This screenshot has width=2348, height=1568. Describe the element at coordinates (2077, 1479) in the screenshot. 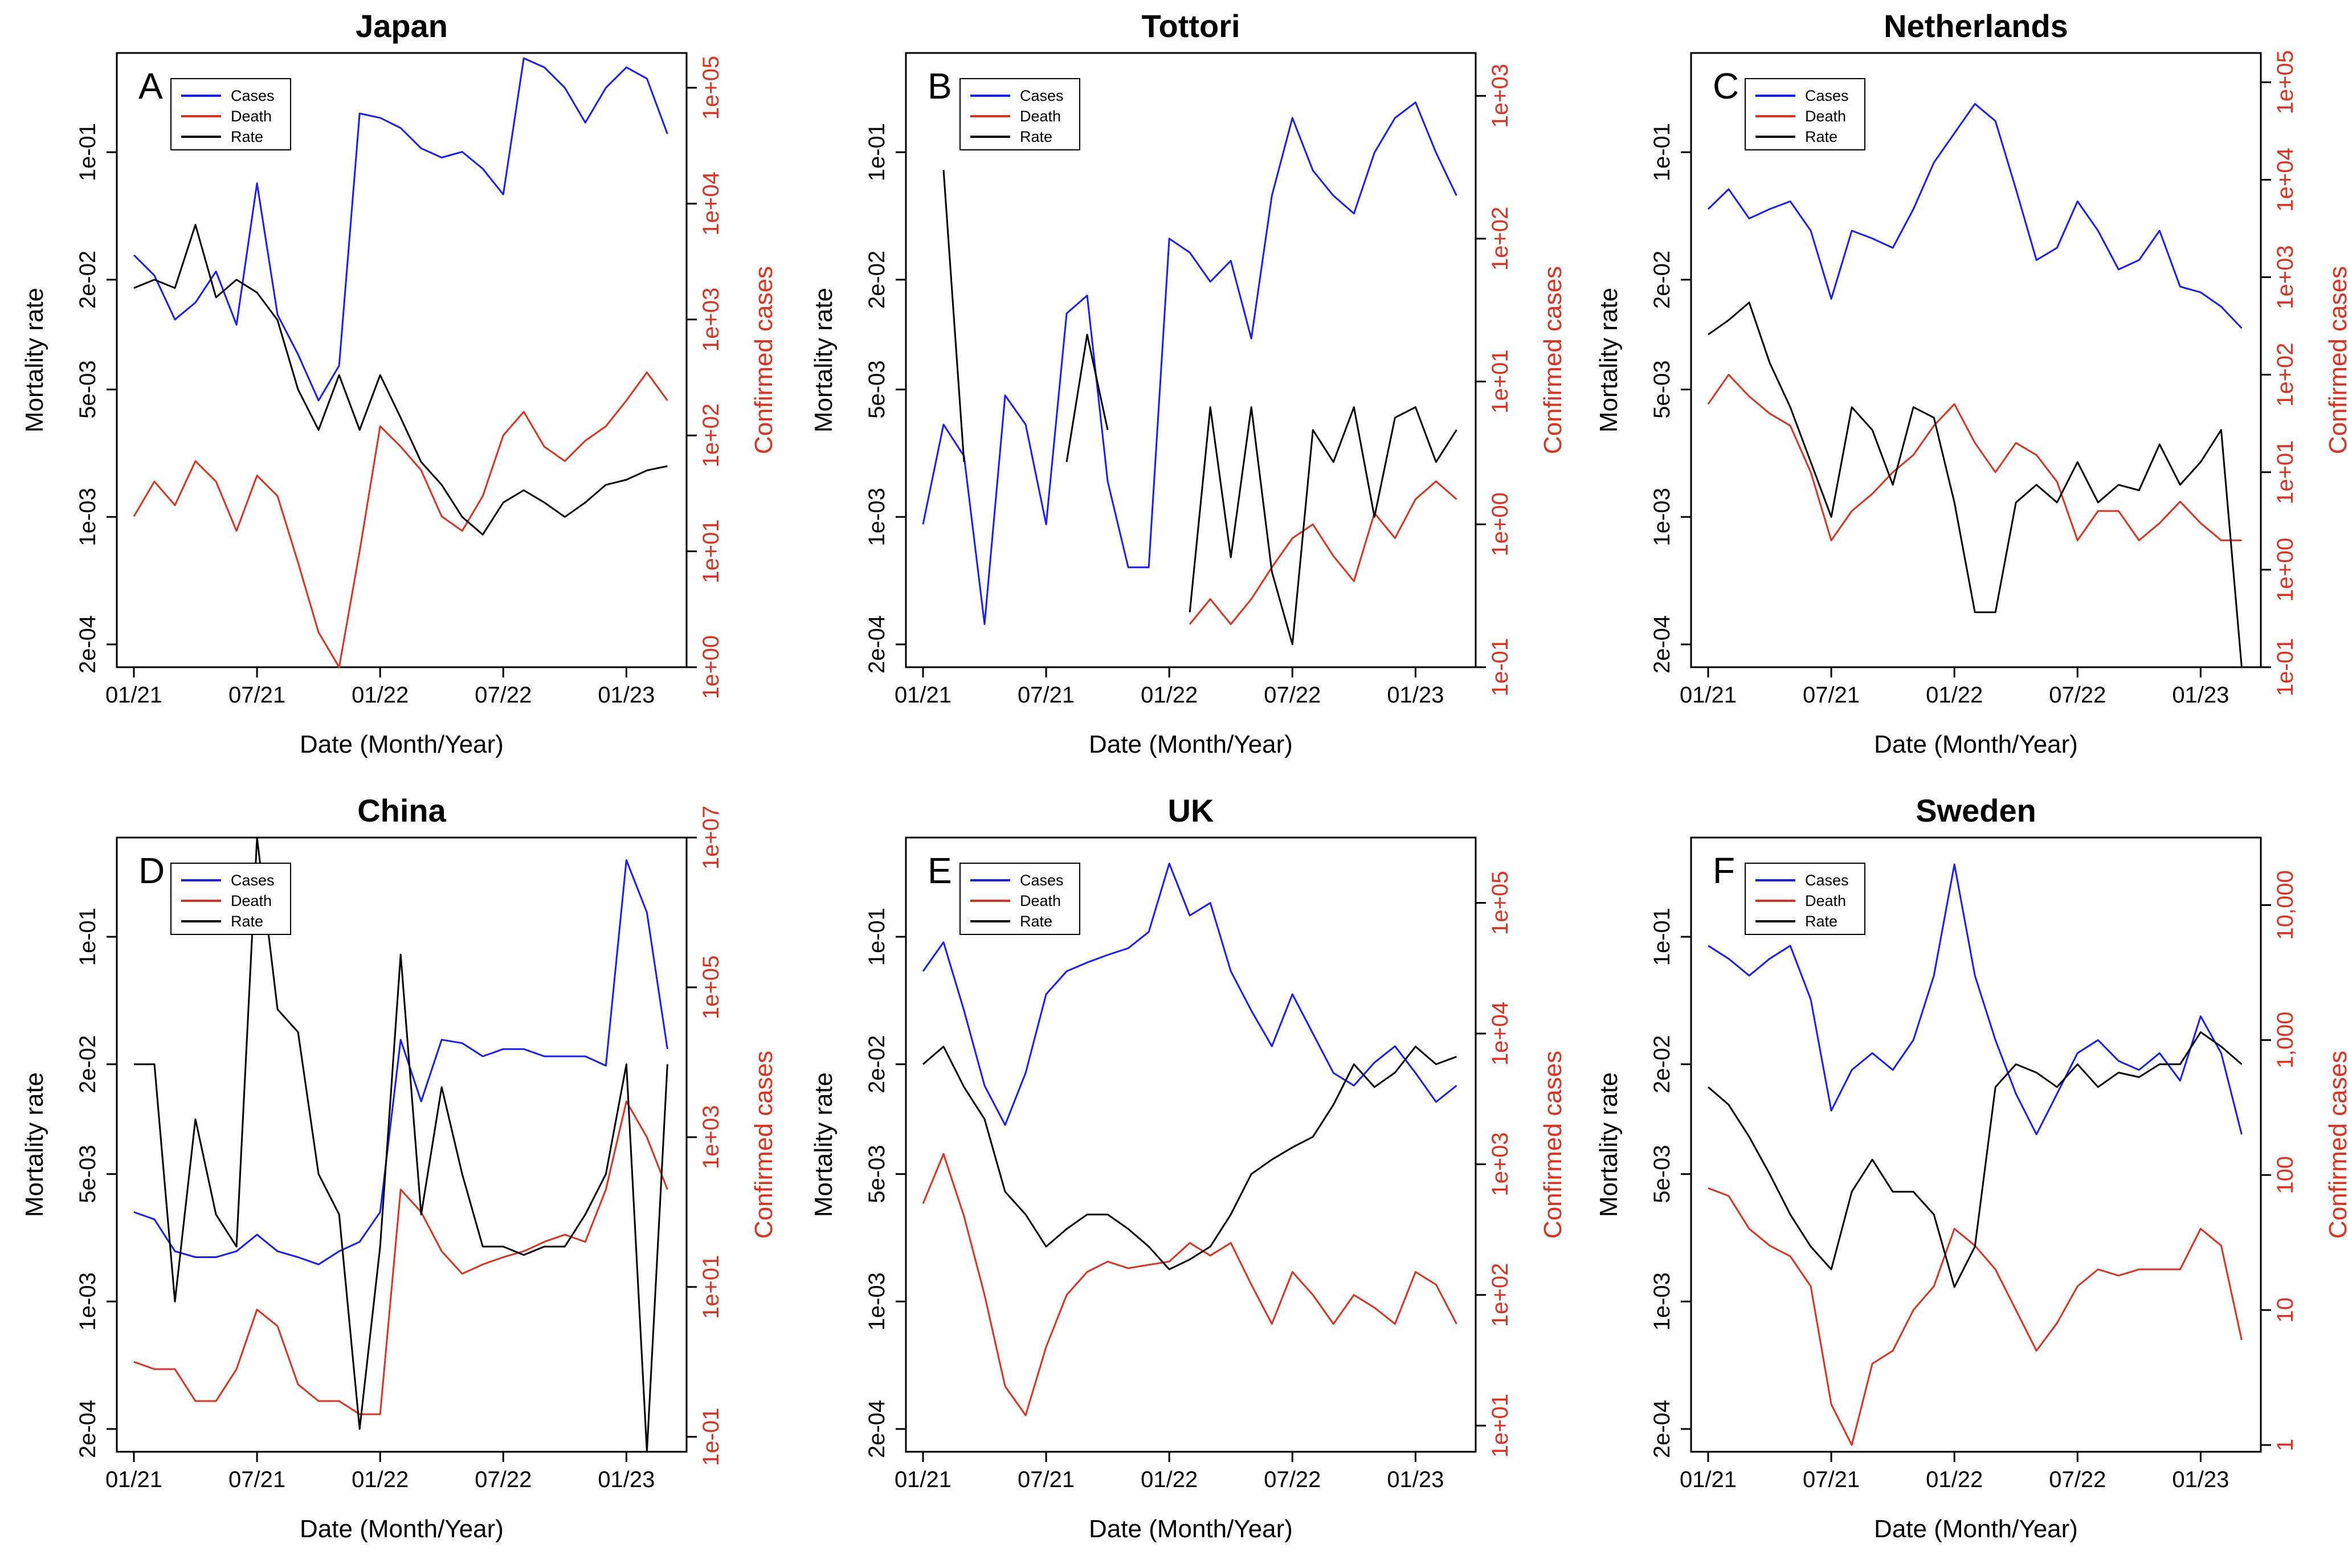

I see `x-tick-label: 07/22` at that location.